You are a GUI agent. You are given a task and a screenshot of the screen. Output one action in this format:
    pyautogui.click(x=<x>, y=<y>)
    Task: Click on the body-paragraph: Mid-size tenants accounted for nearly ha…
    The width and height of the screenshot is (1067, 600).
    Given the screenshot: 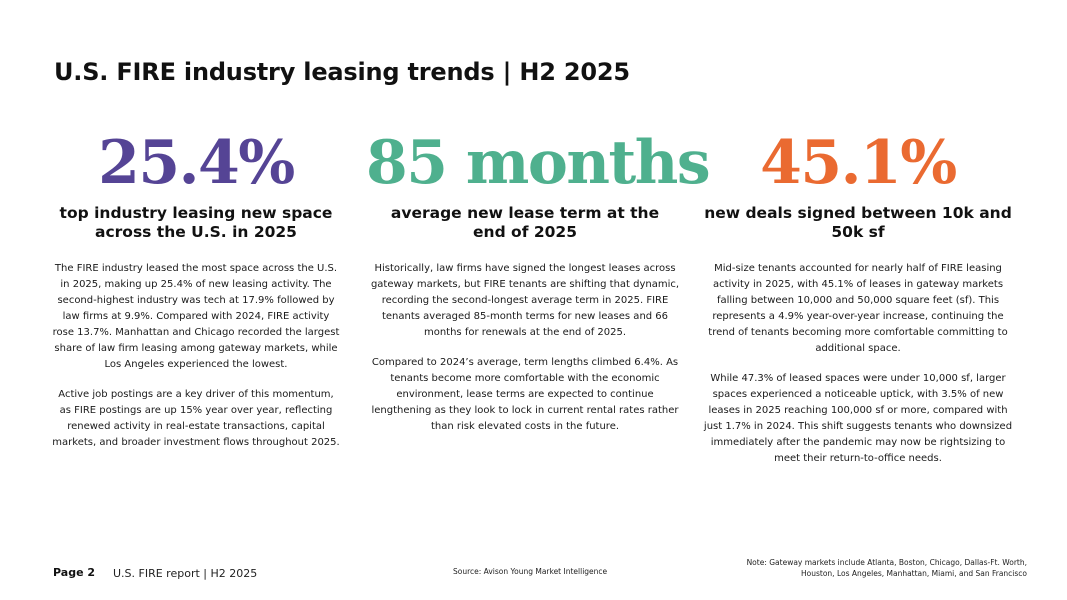 What is the action you would take?
    pyautogui.click(x=858, y=308)
    